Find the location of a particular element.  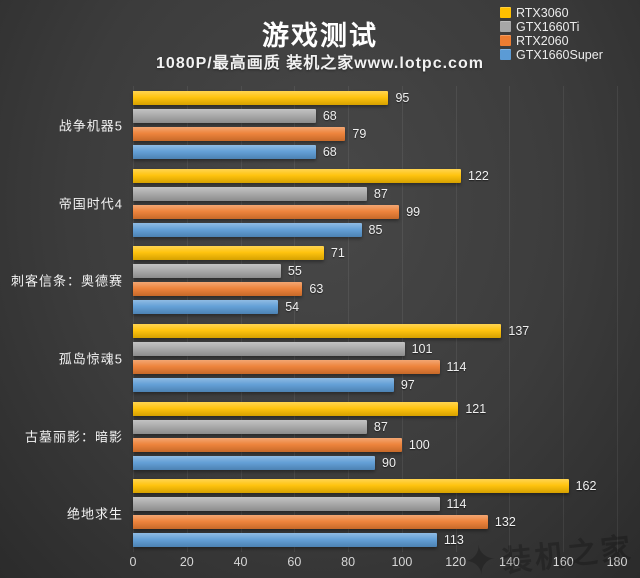

legend-item-rtx2060: RTX2060 is located at coordinates (551, 40).